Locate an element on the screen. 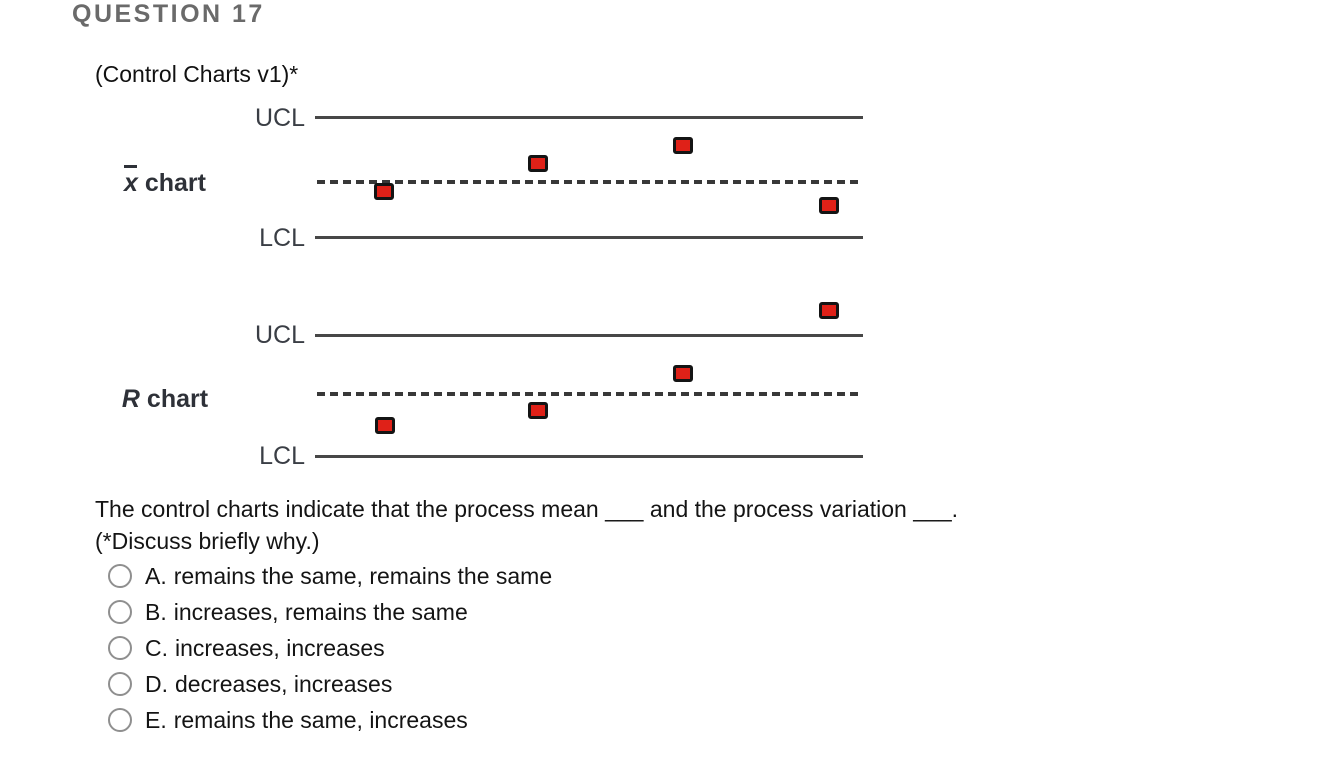 Image resolution: width=1344 pixels, height=774 pixels. option-text-a: remains the same, remains the same is located at coordinates (363, 575).